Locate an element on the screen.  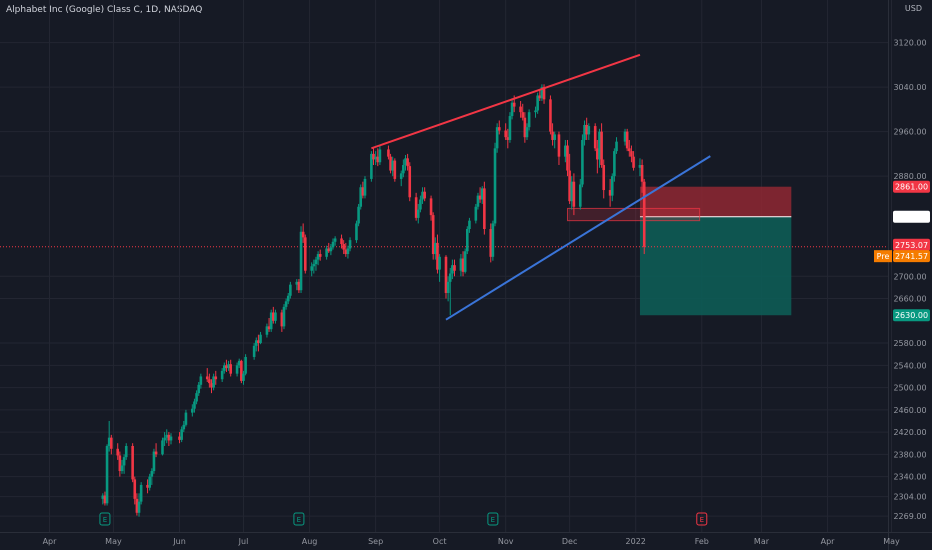
x-tick-label: Feb is located at coordinates (702, 541).